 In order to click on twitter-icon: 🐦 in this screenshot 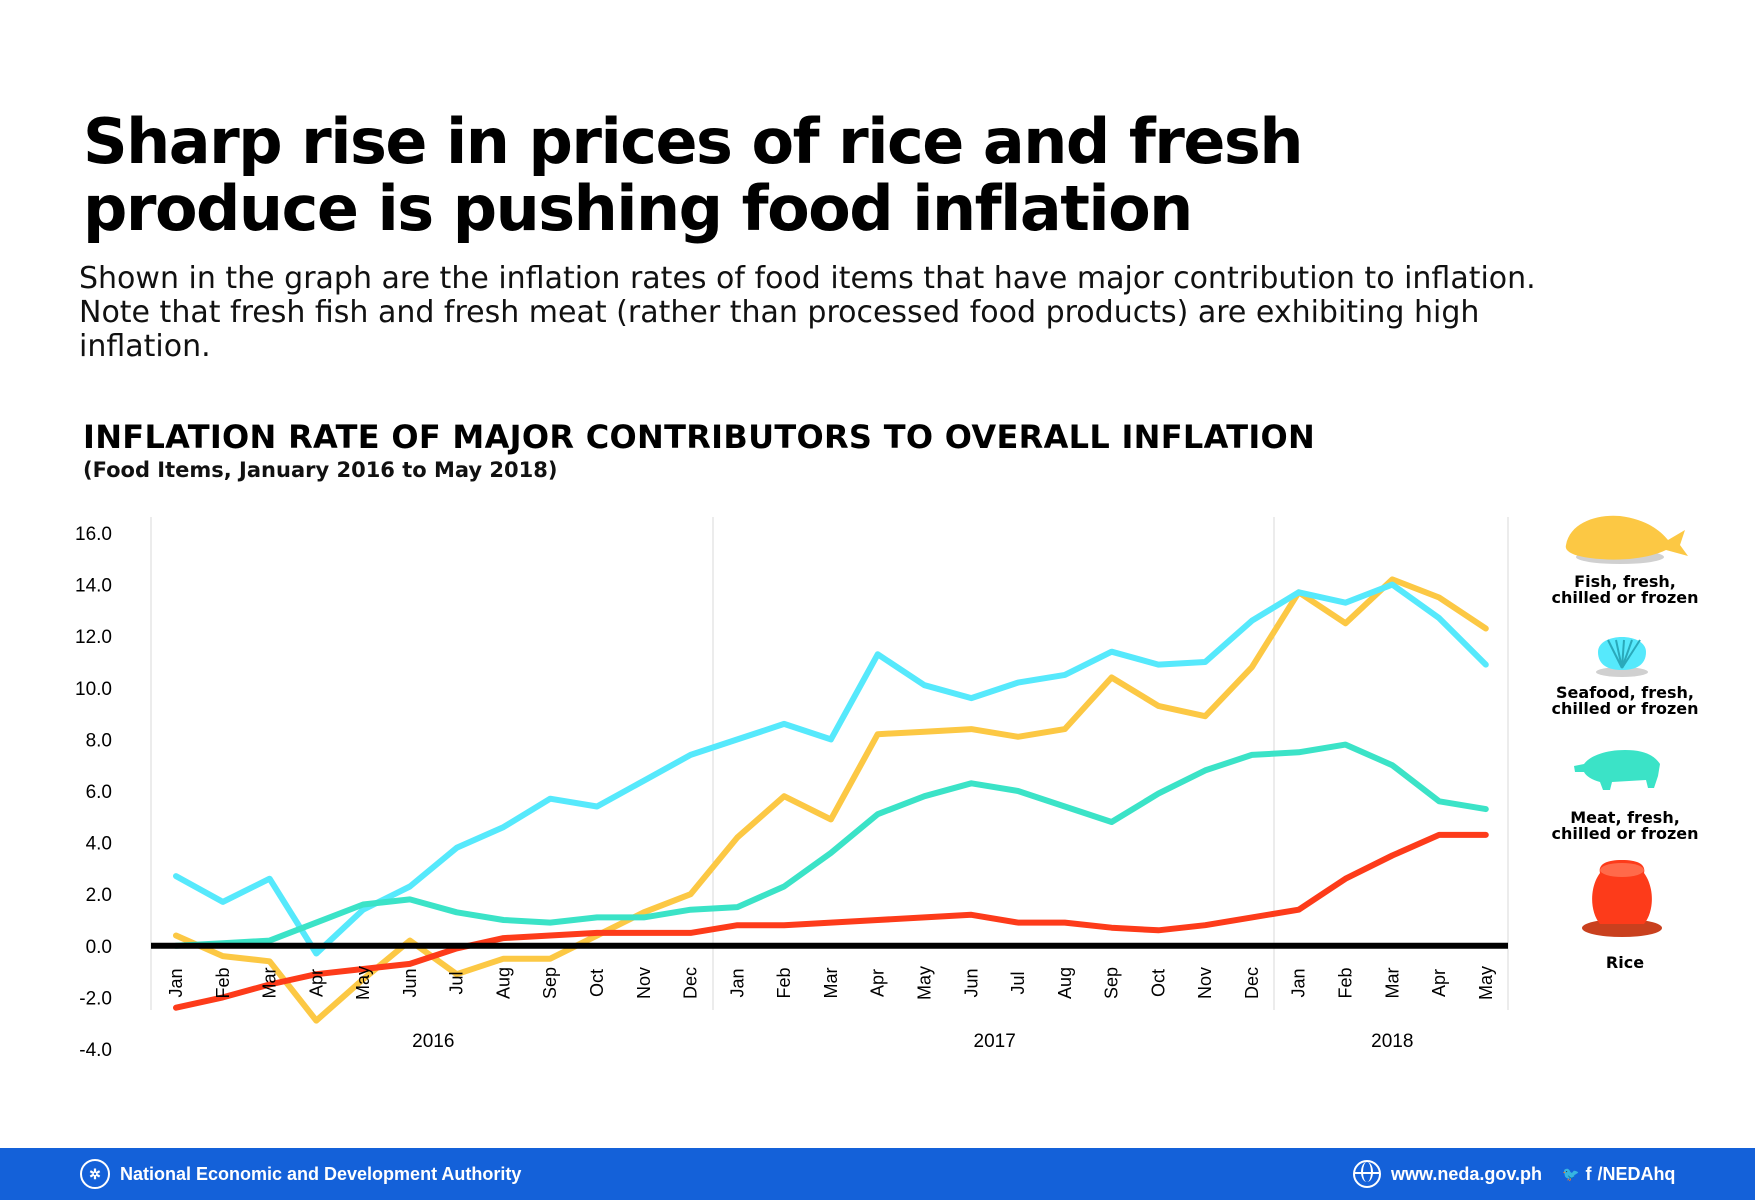, I will do `click(1571, 1173)`.